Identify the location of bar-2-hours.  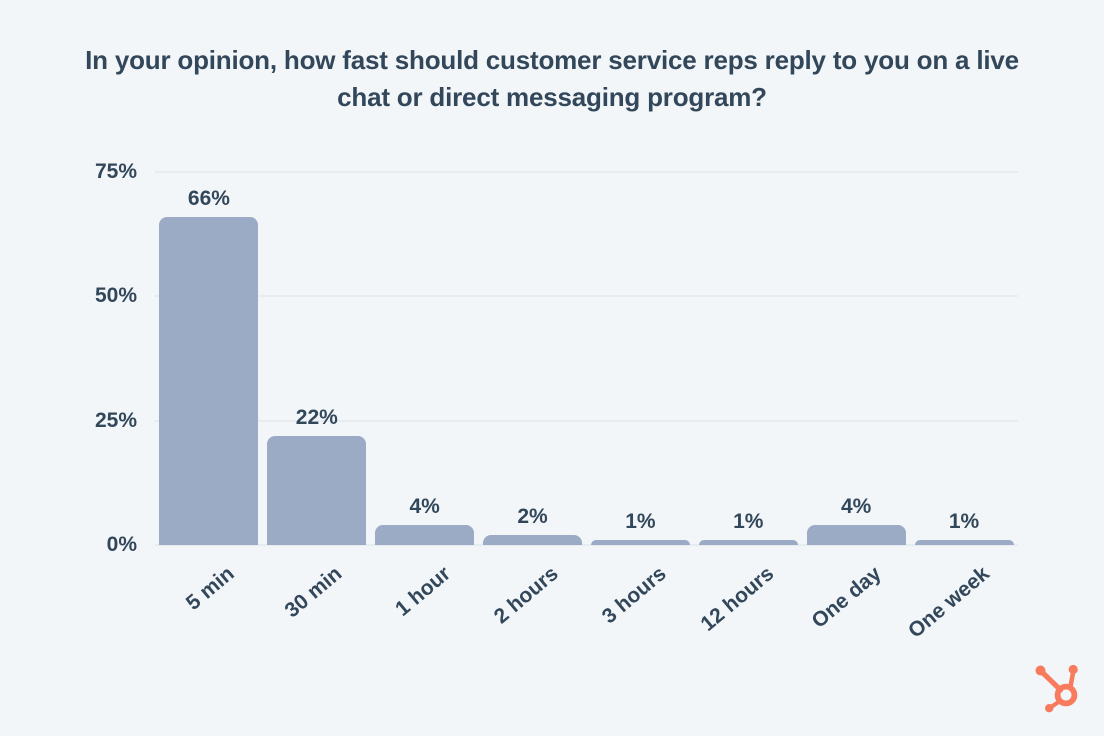
(533, 540).